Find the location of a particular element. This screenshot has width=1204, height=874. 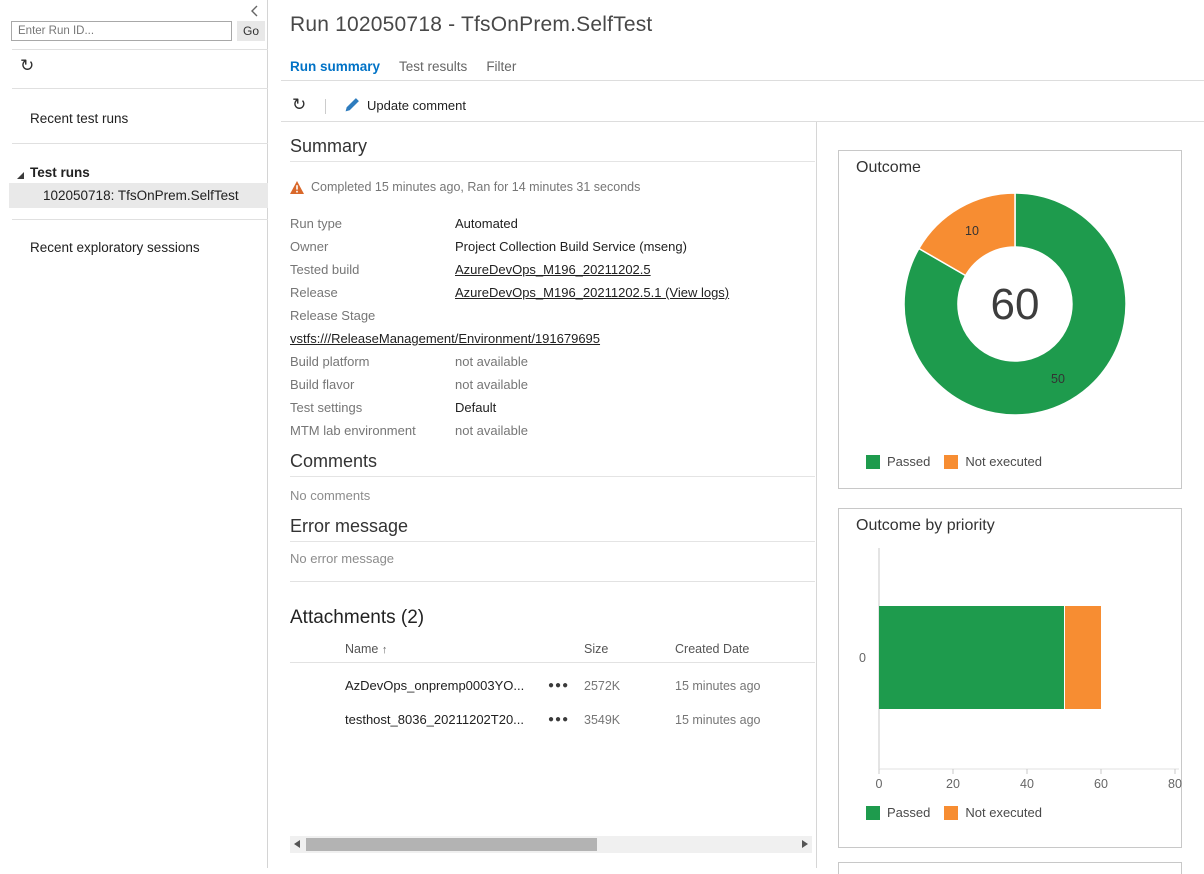

warning-icon is located at coordinates (297, 187).